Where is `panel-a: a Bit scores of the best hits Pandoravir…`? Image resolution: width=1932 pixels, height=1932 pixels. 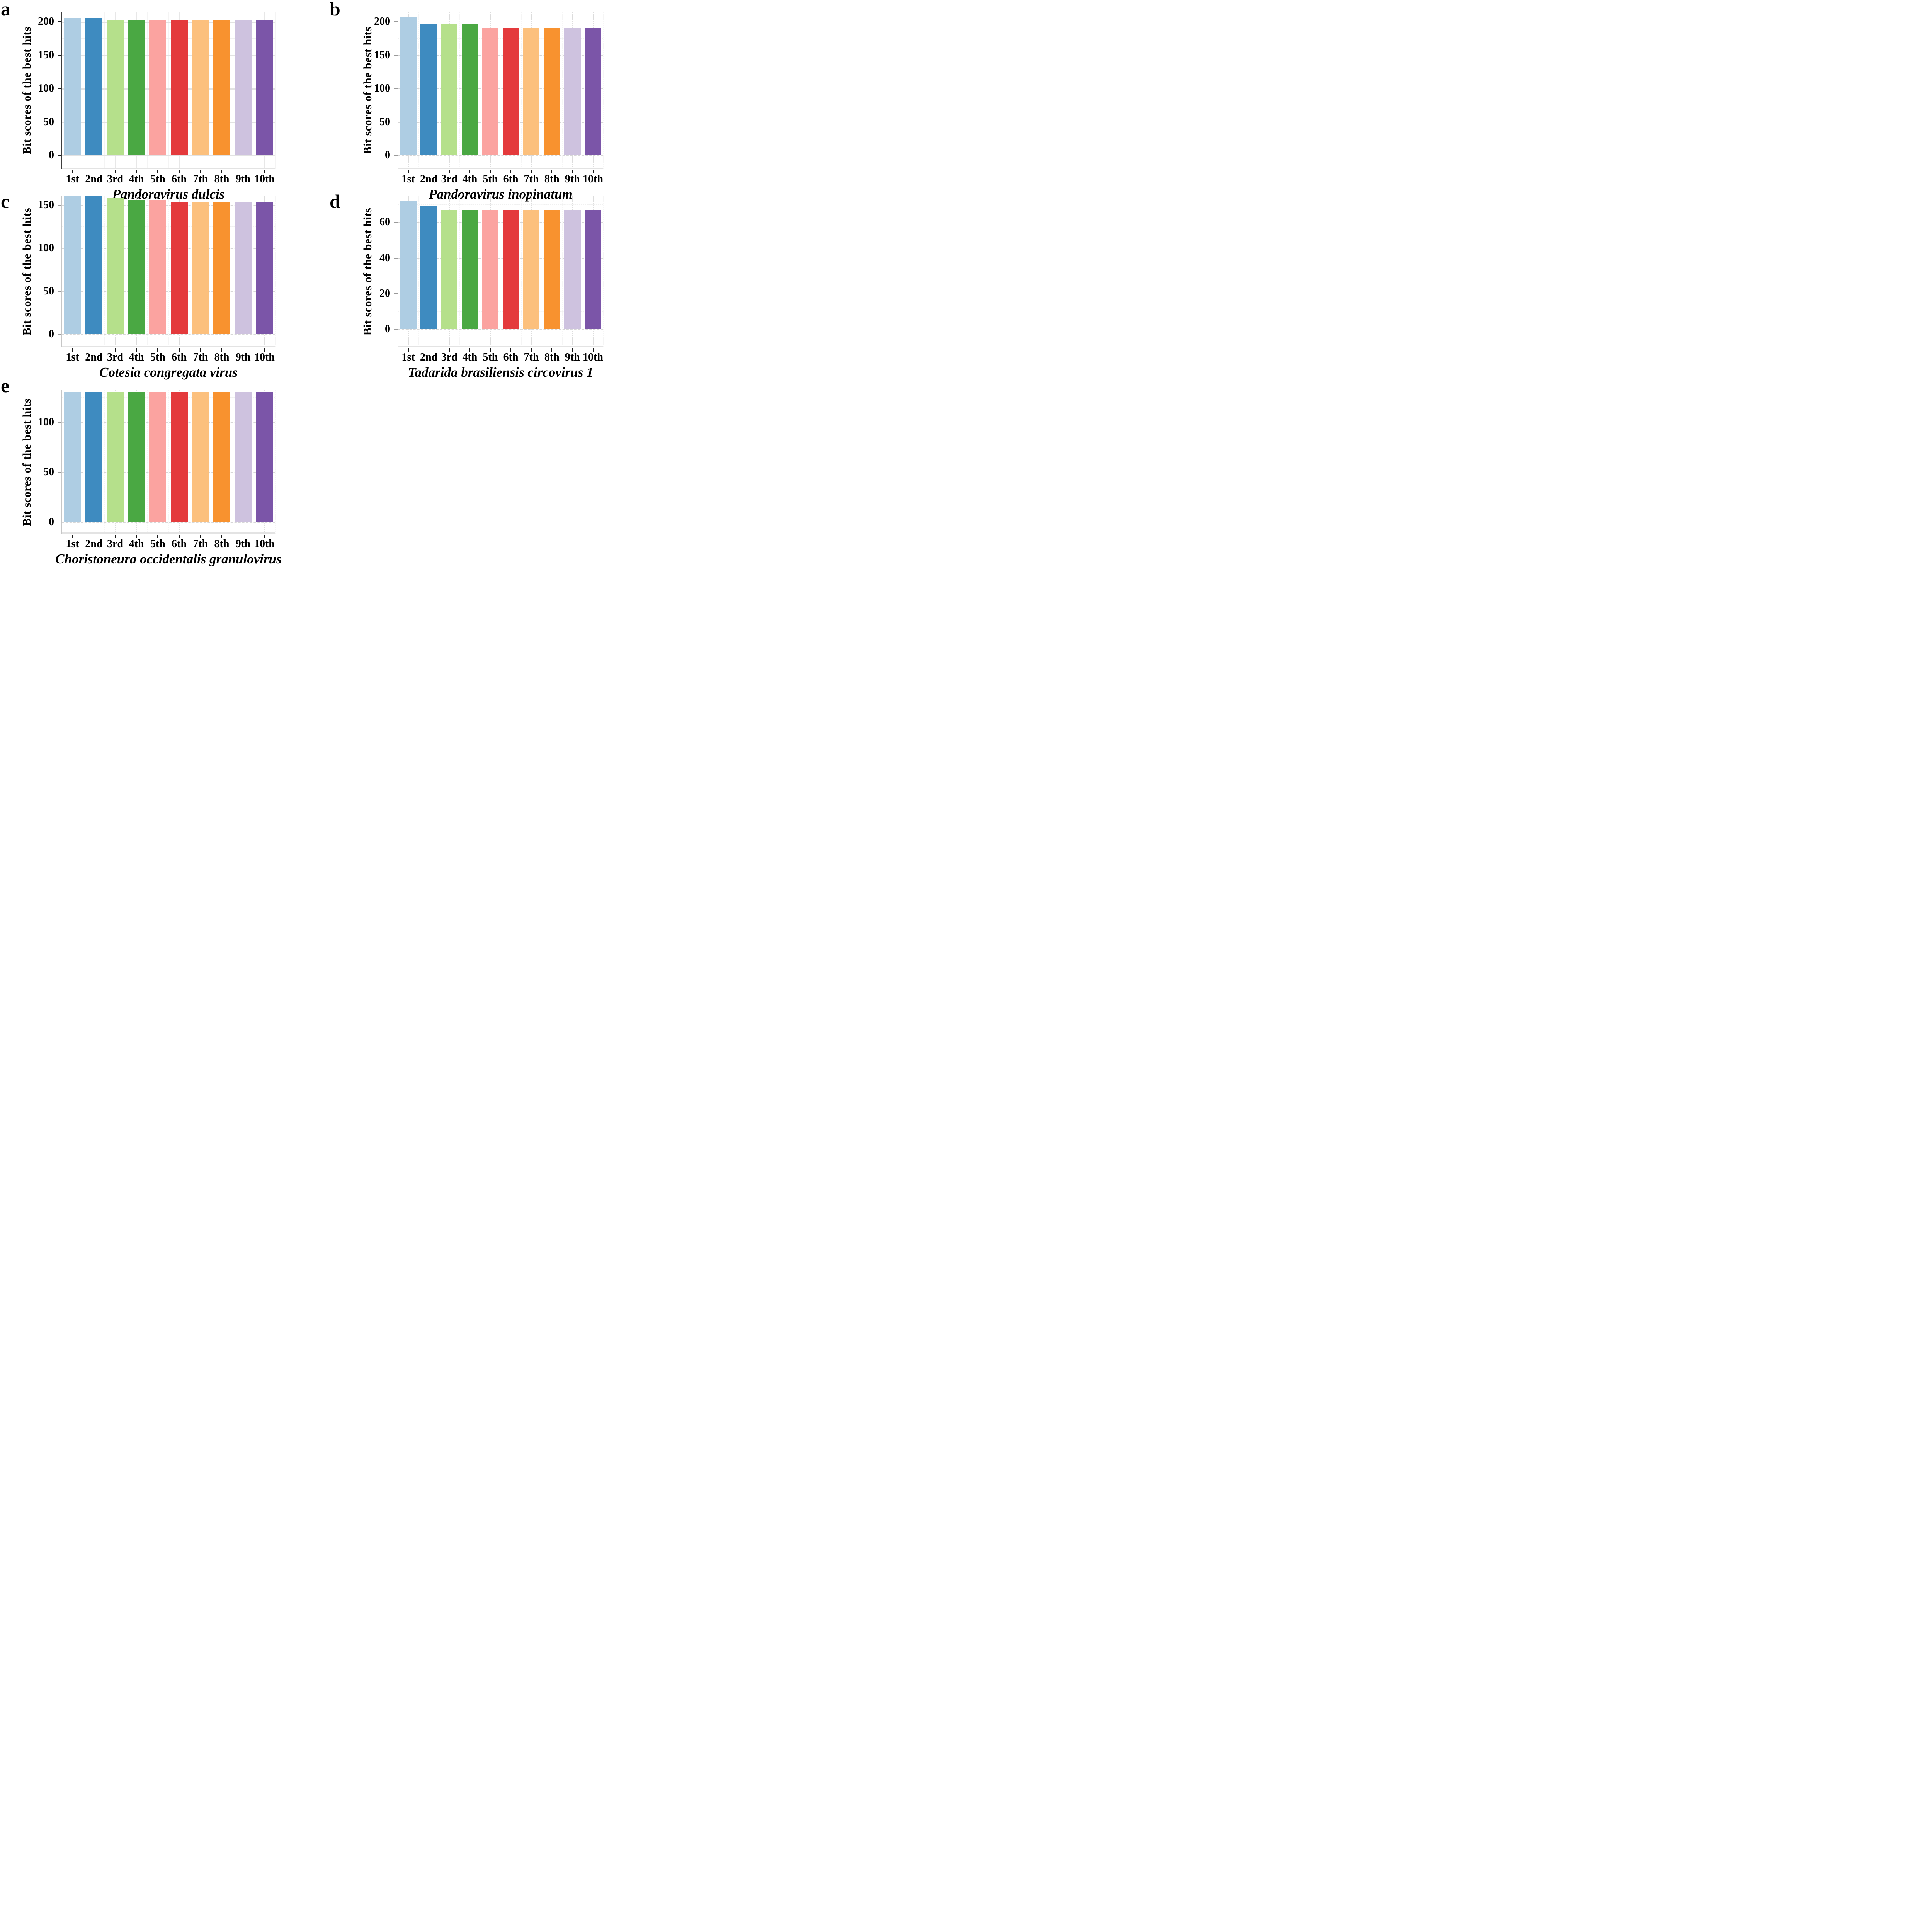 panel-a: a Bit scores of the best hits Pandoravir… is located at coordinates (144, 101).